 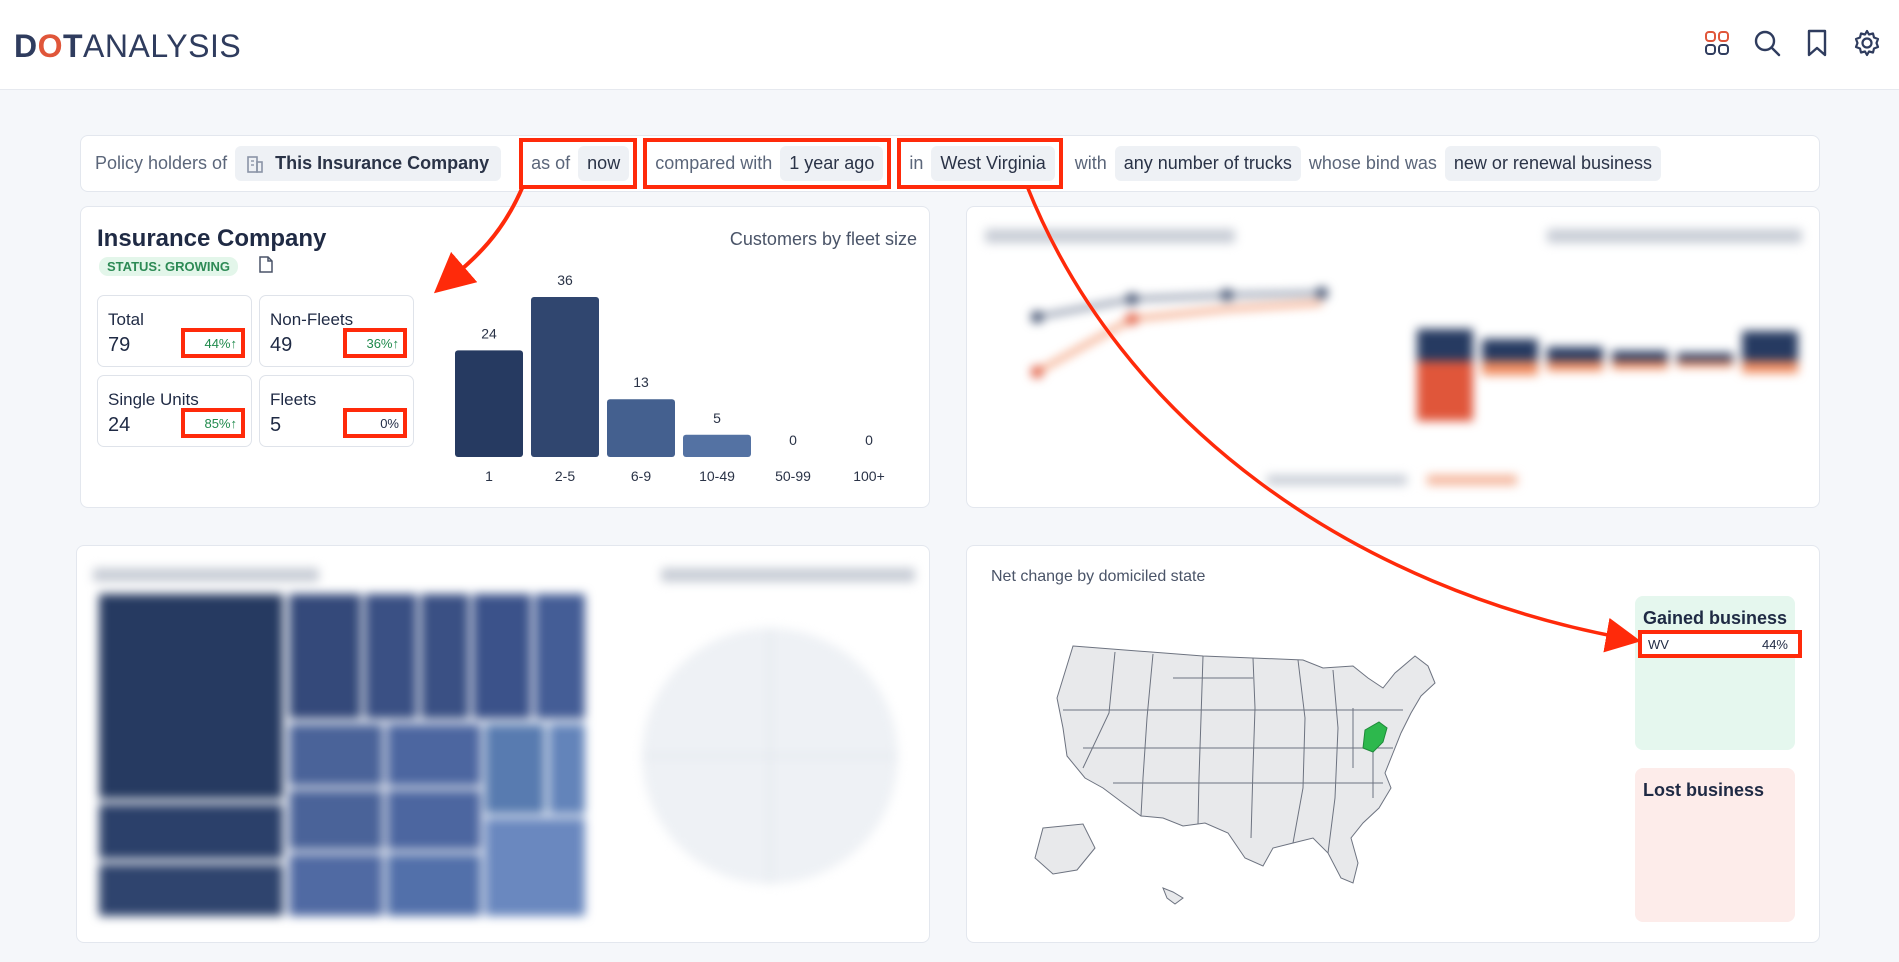 I want to click on lost-business-title: Lost business, so click(x=1704, y=790).